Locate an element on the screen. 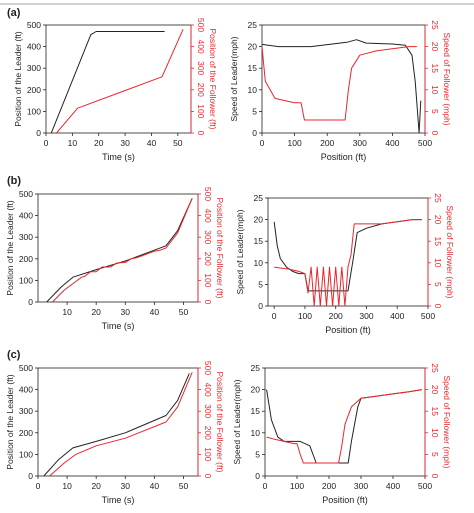  x-tick-label: 500 is located at coordinates (425, 486).